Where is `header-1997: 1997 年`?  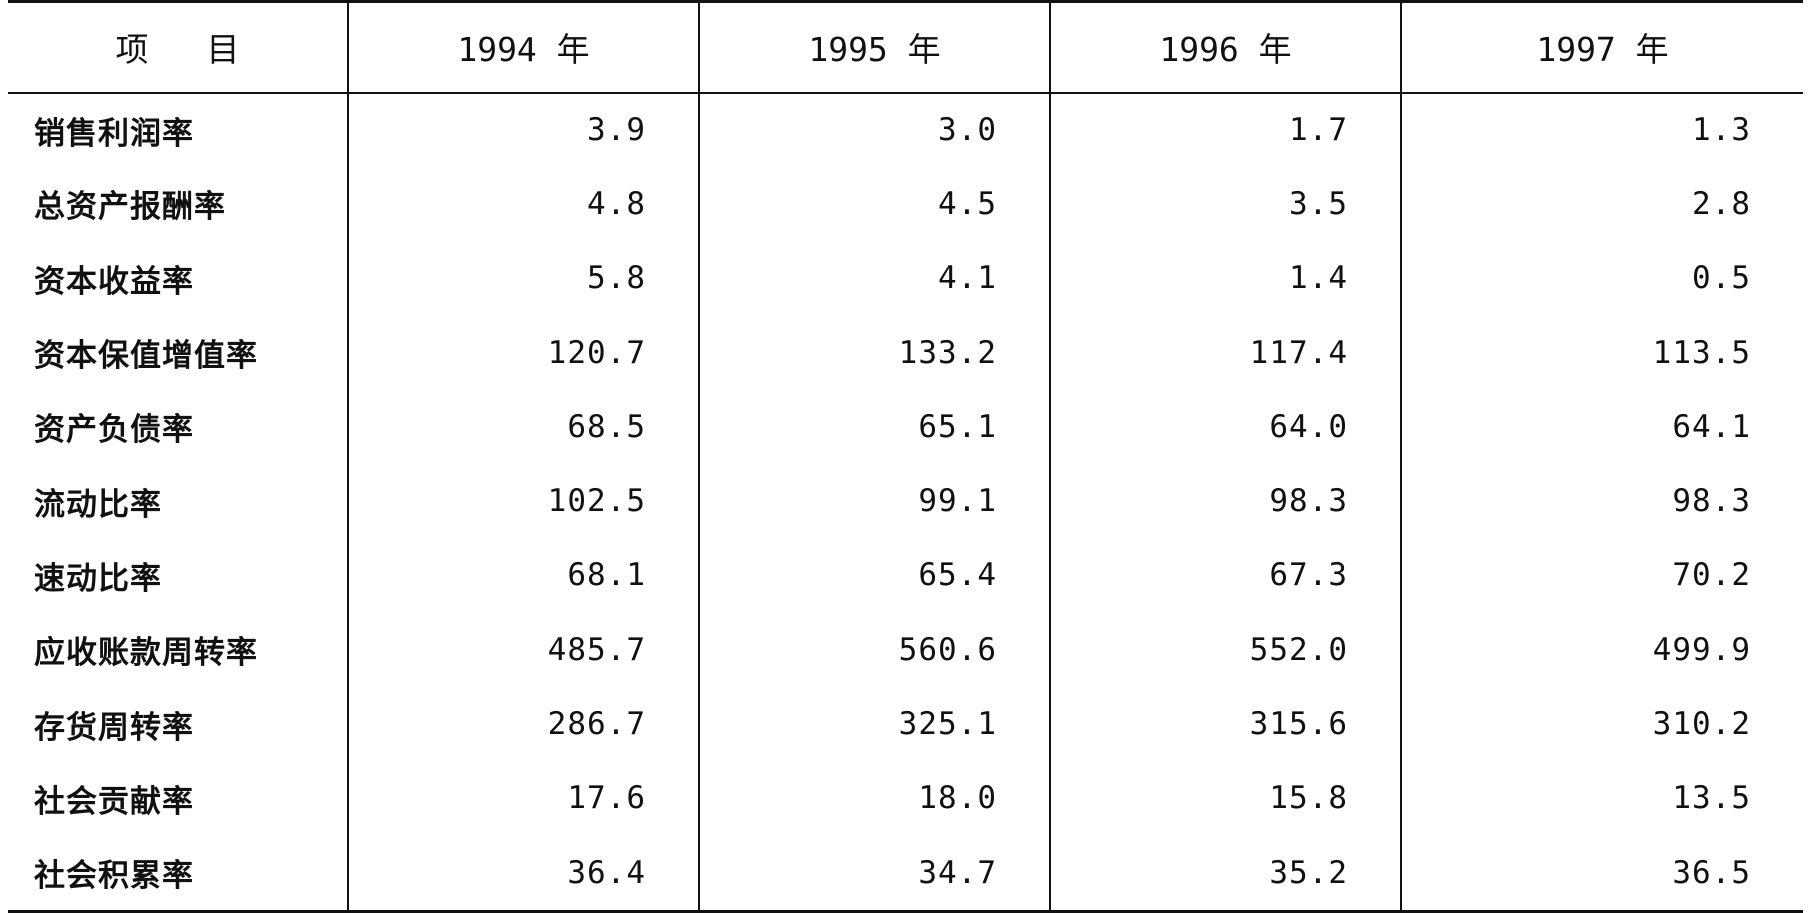 header-1997: 1997 年 is located at coordinates (1601, 47).